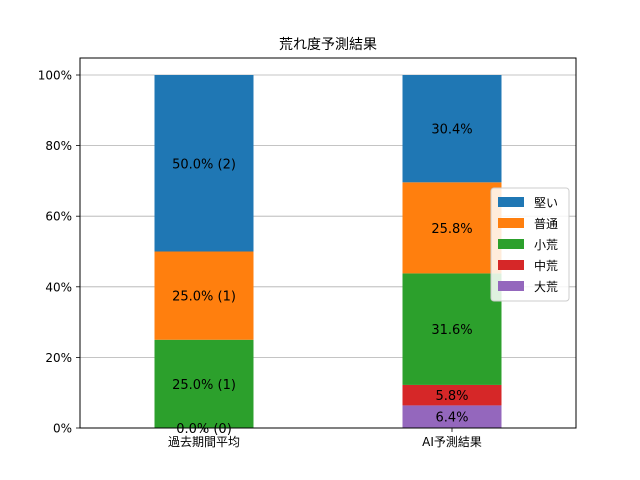  I want to click on data-label: 5.8%, so click(451, 396).